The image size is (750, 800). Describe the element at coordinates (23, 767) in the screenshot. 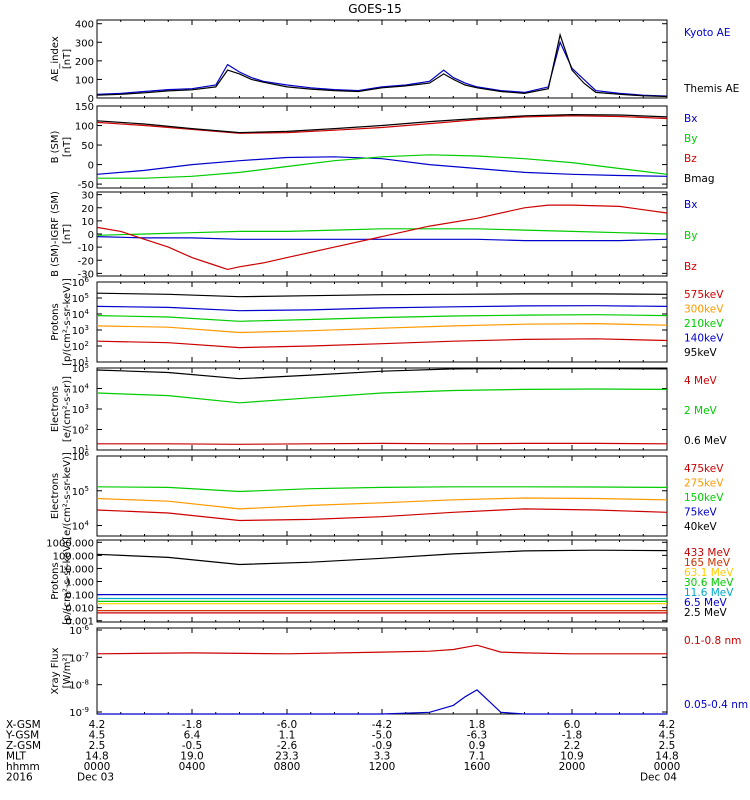

I see `orbit-row-label: hhmm` at that location.